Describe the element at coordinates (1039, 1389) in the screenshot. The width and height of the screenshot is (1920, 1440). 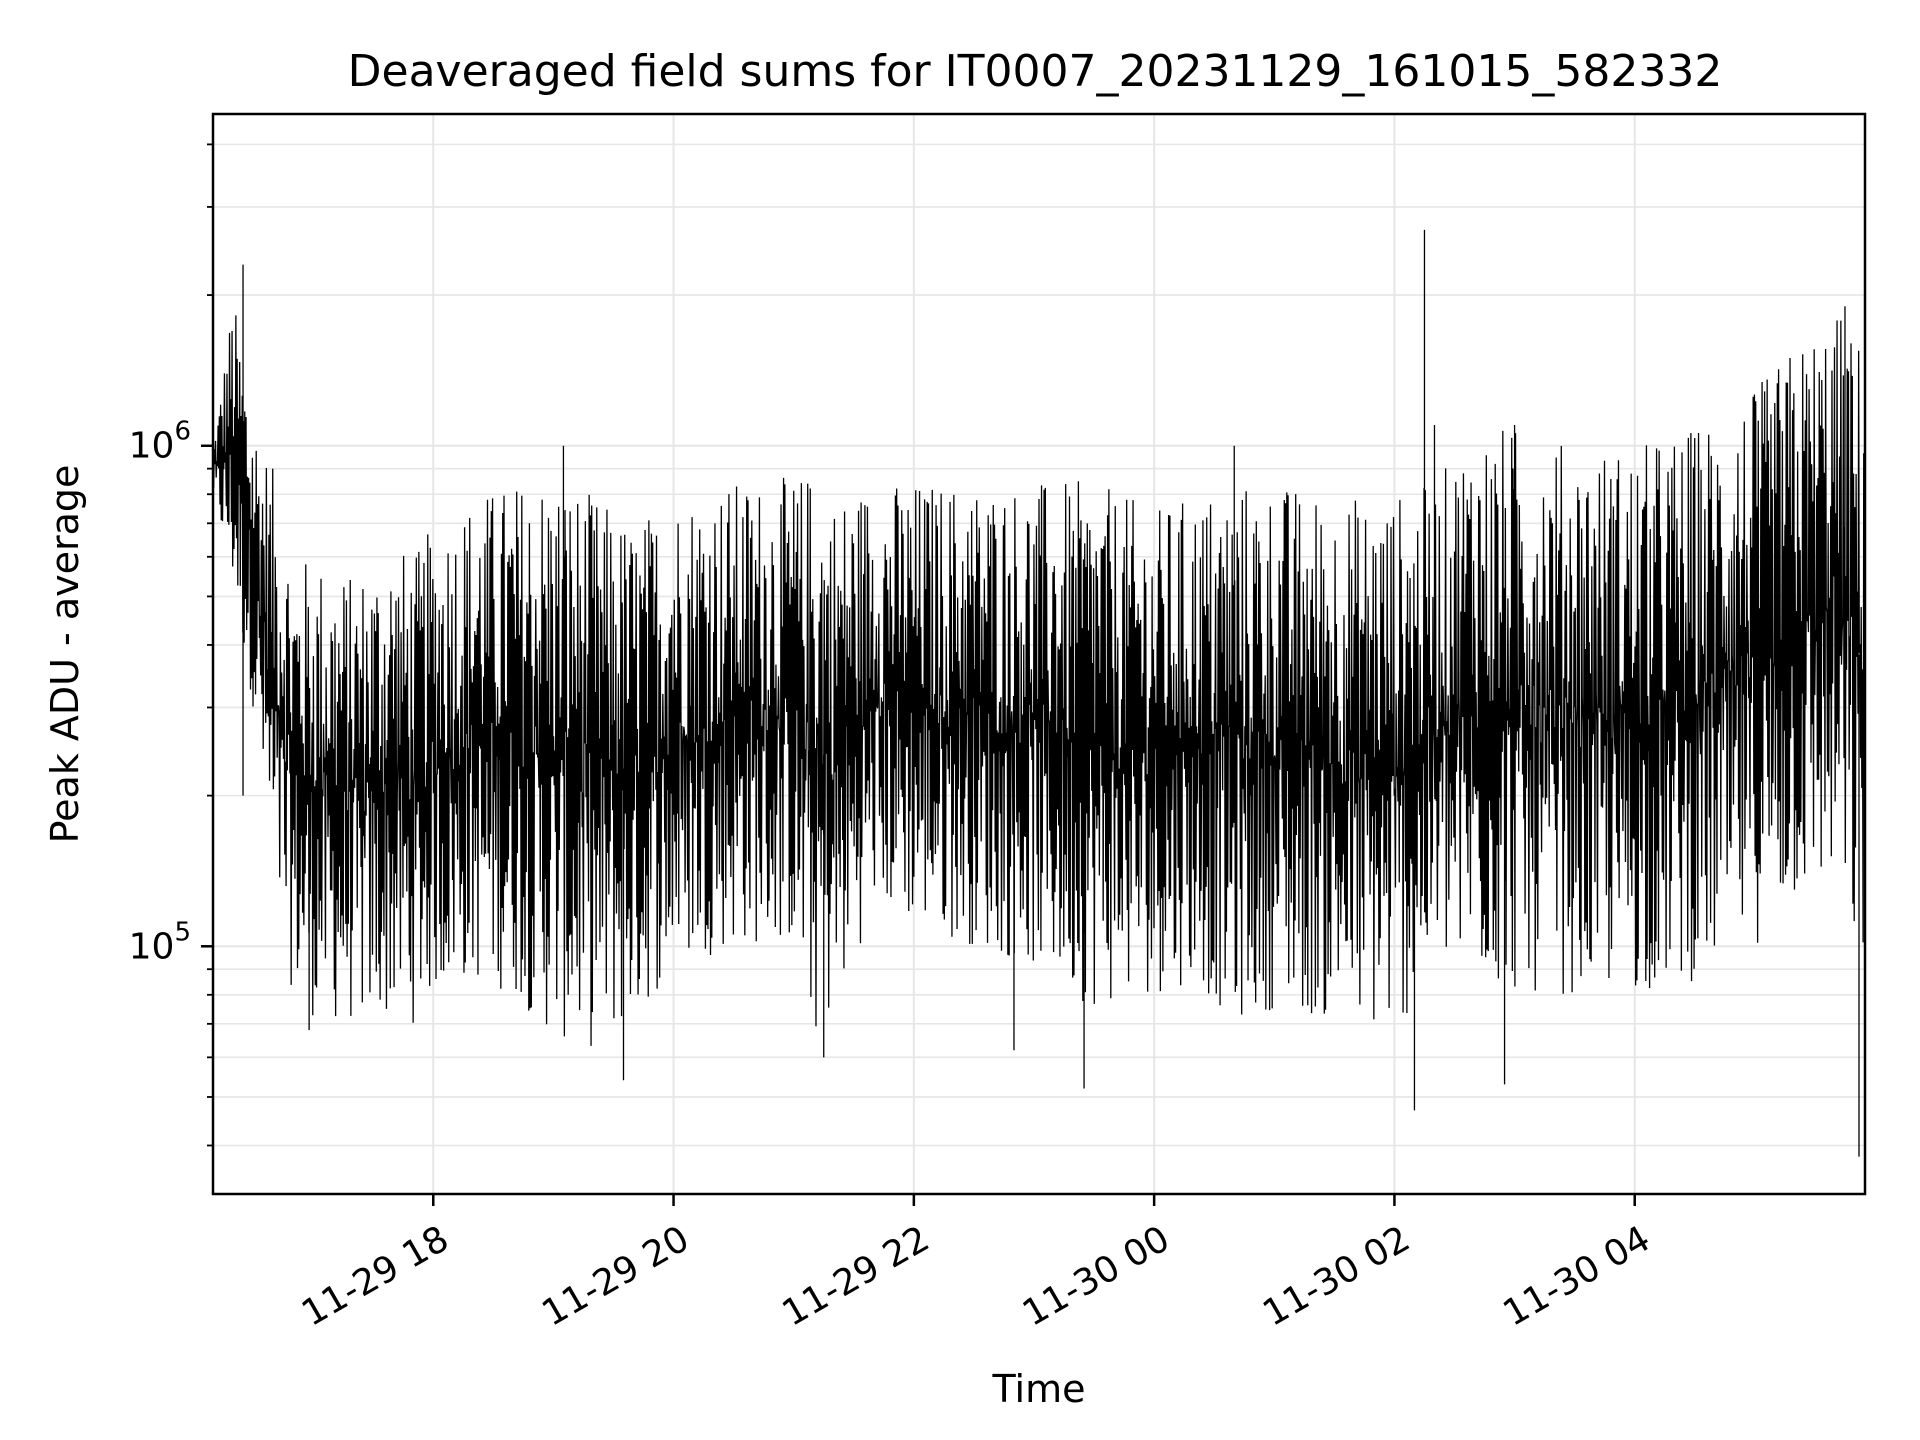
I see `x-axis-label: Time` at that location.